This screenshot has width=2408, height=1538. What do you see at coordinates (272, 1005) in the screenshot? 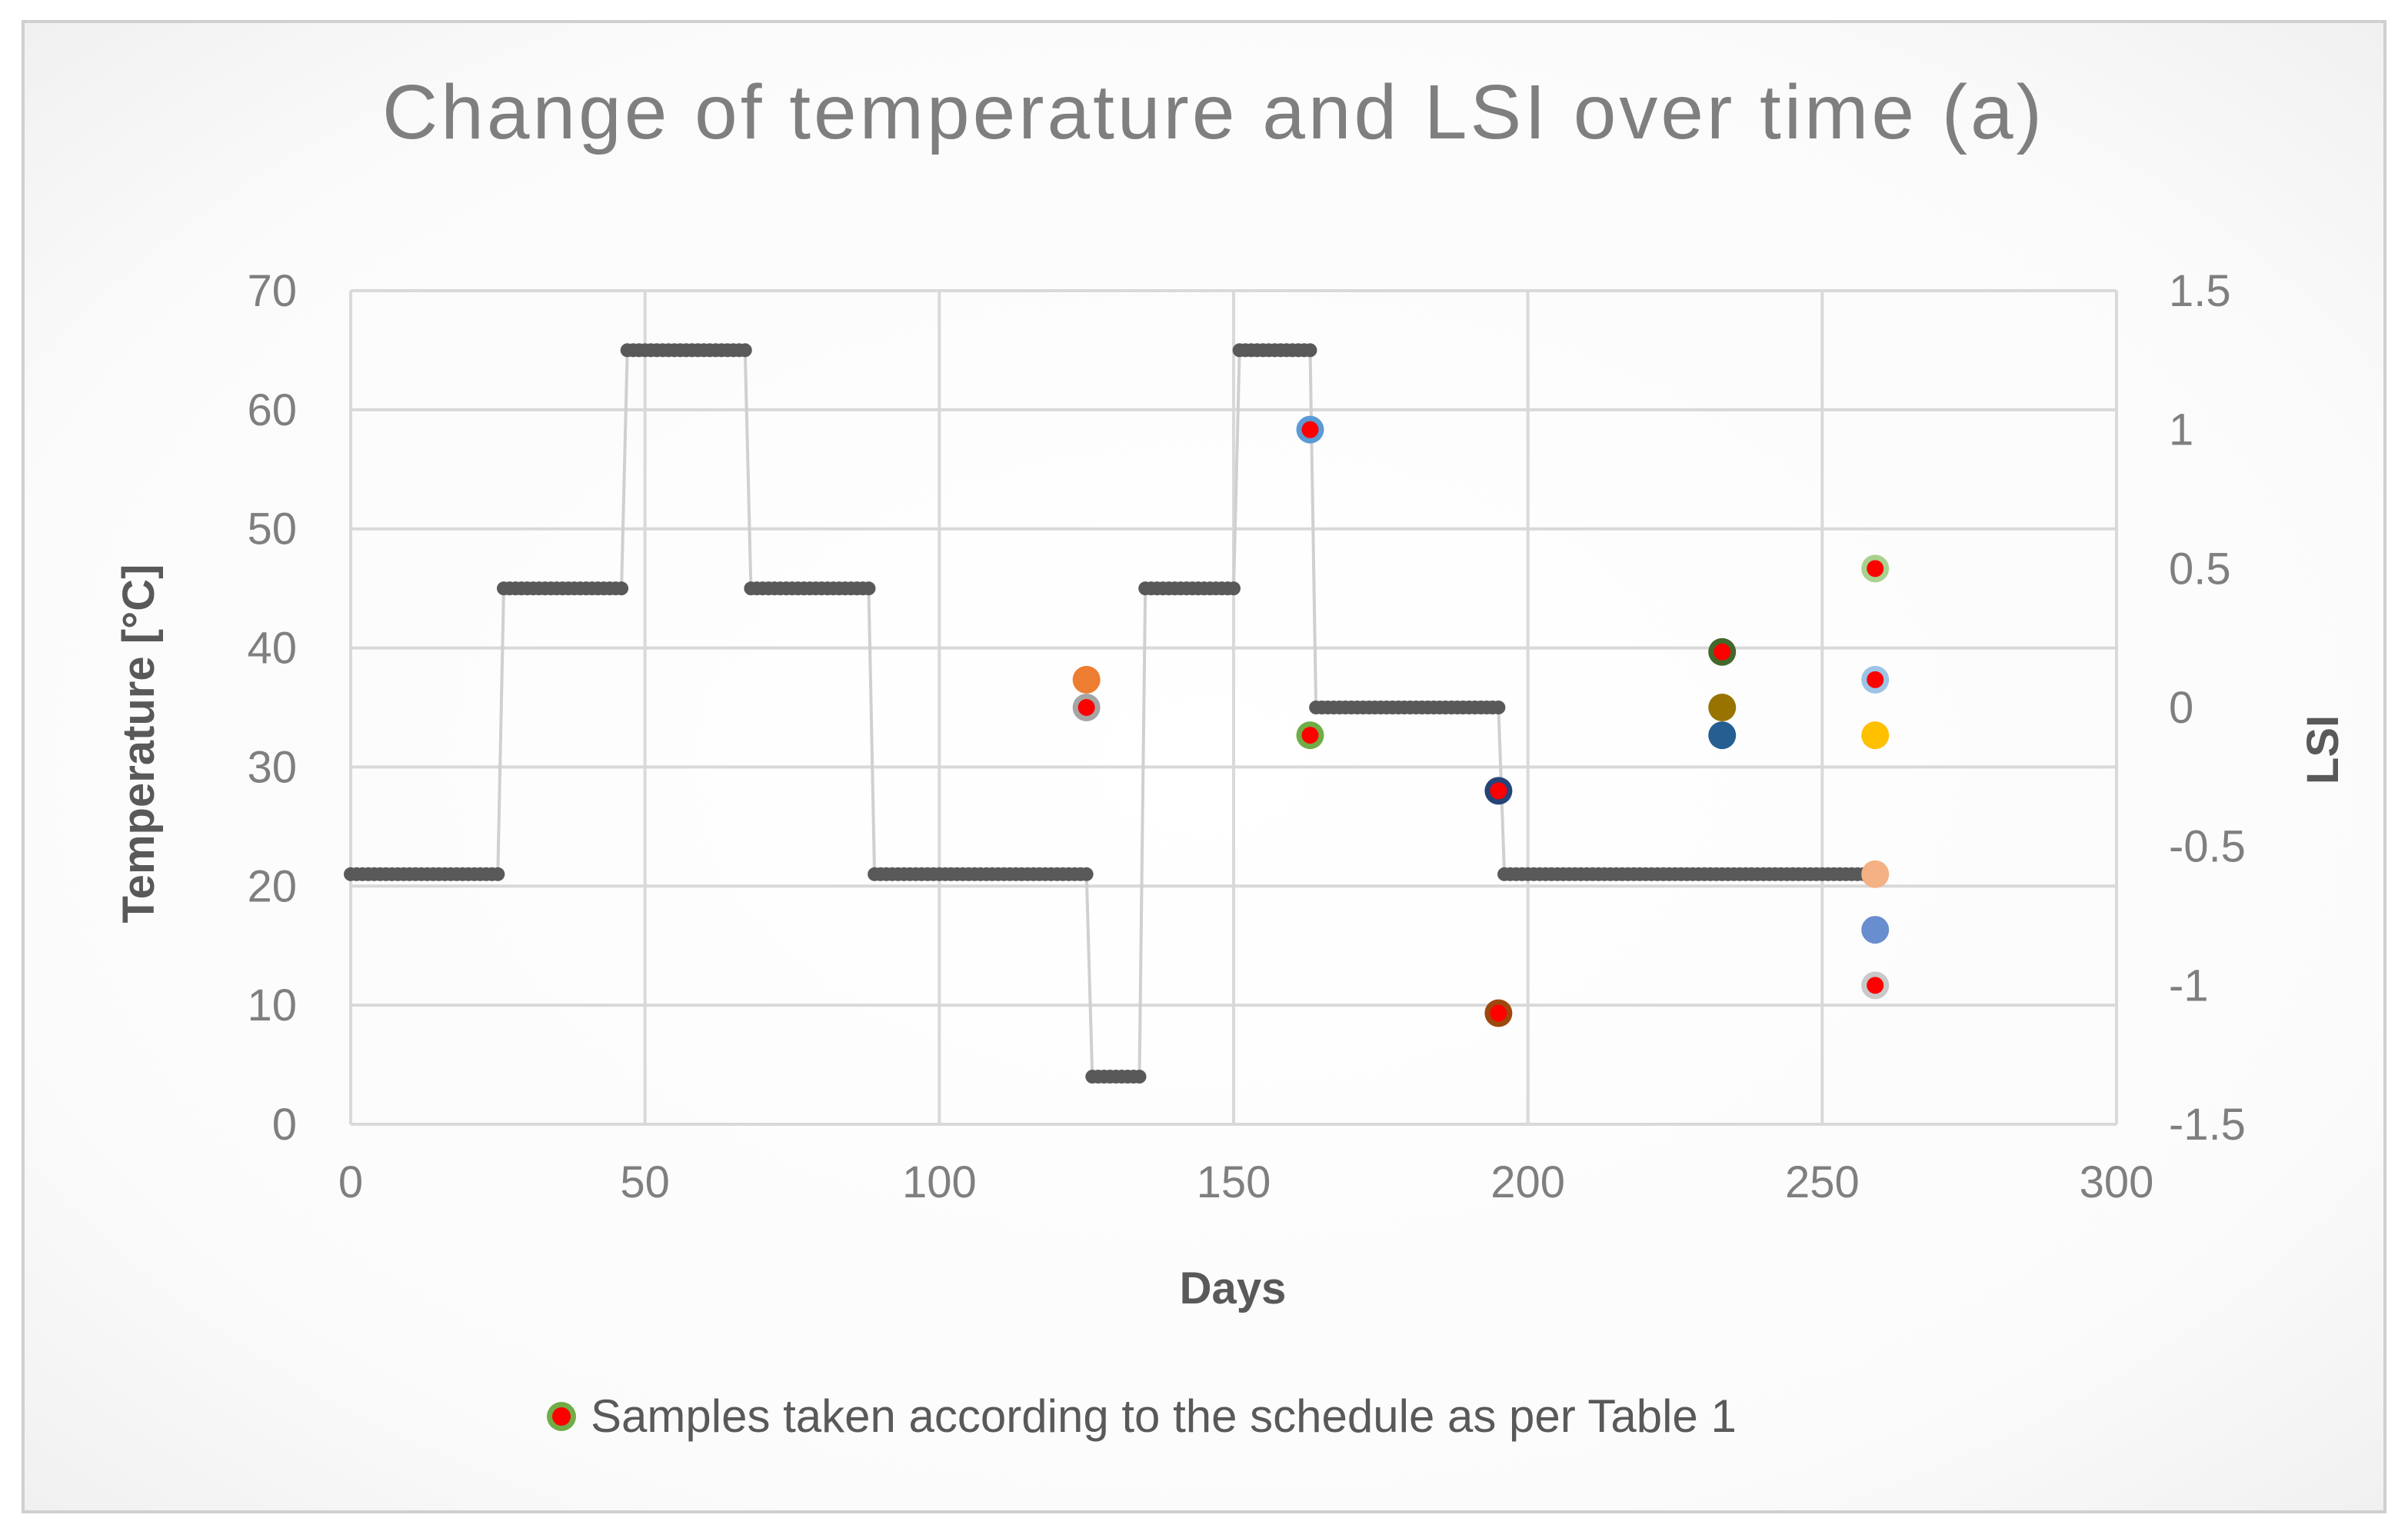
I see `y-tick-label: 10` at bounding box center [272, 1005].